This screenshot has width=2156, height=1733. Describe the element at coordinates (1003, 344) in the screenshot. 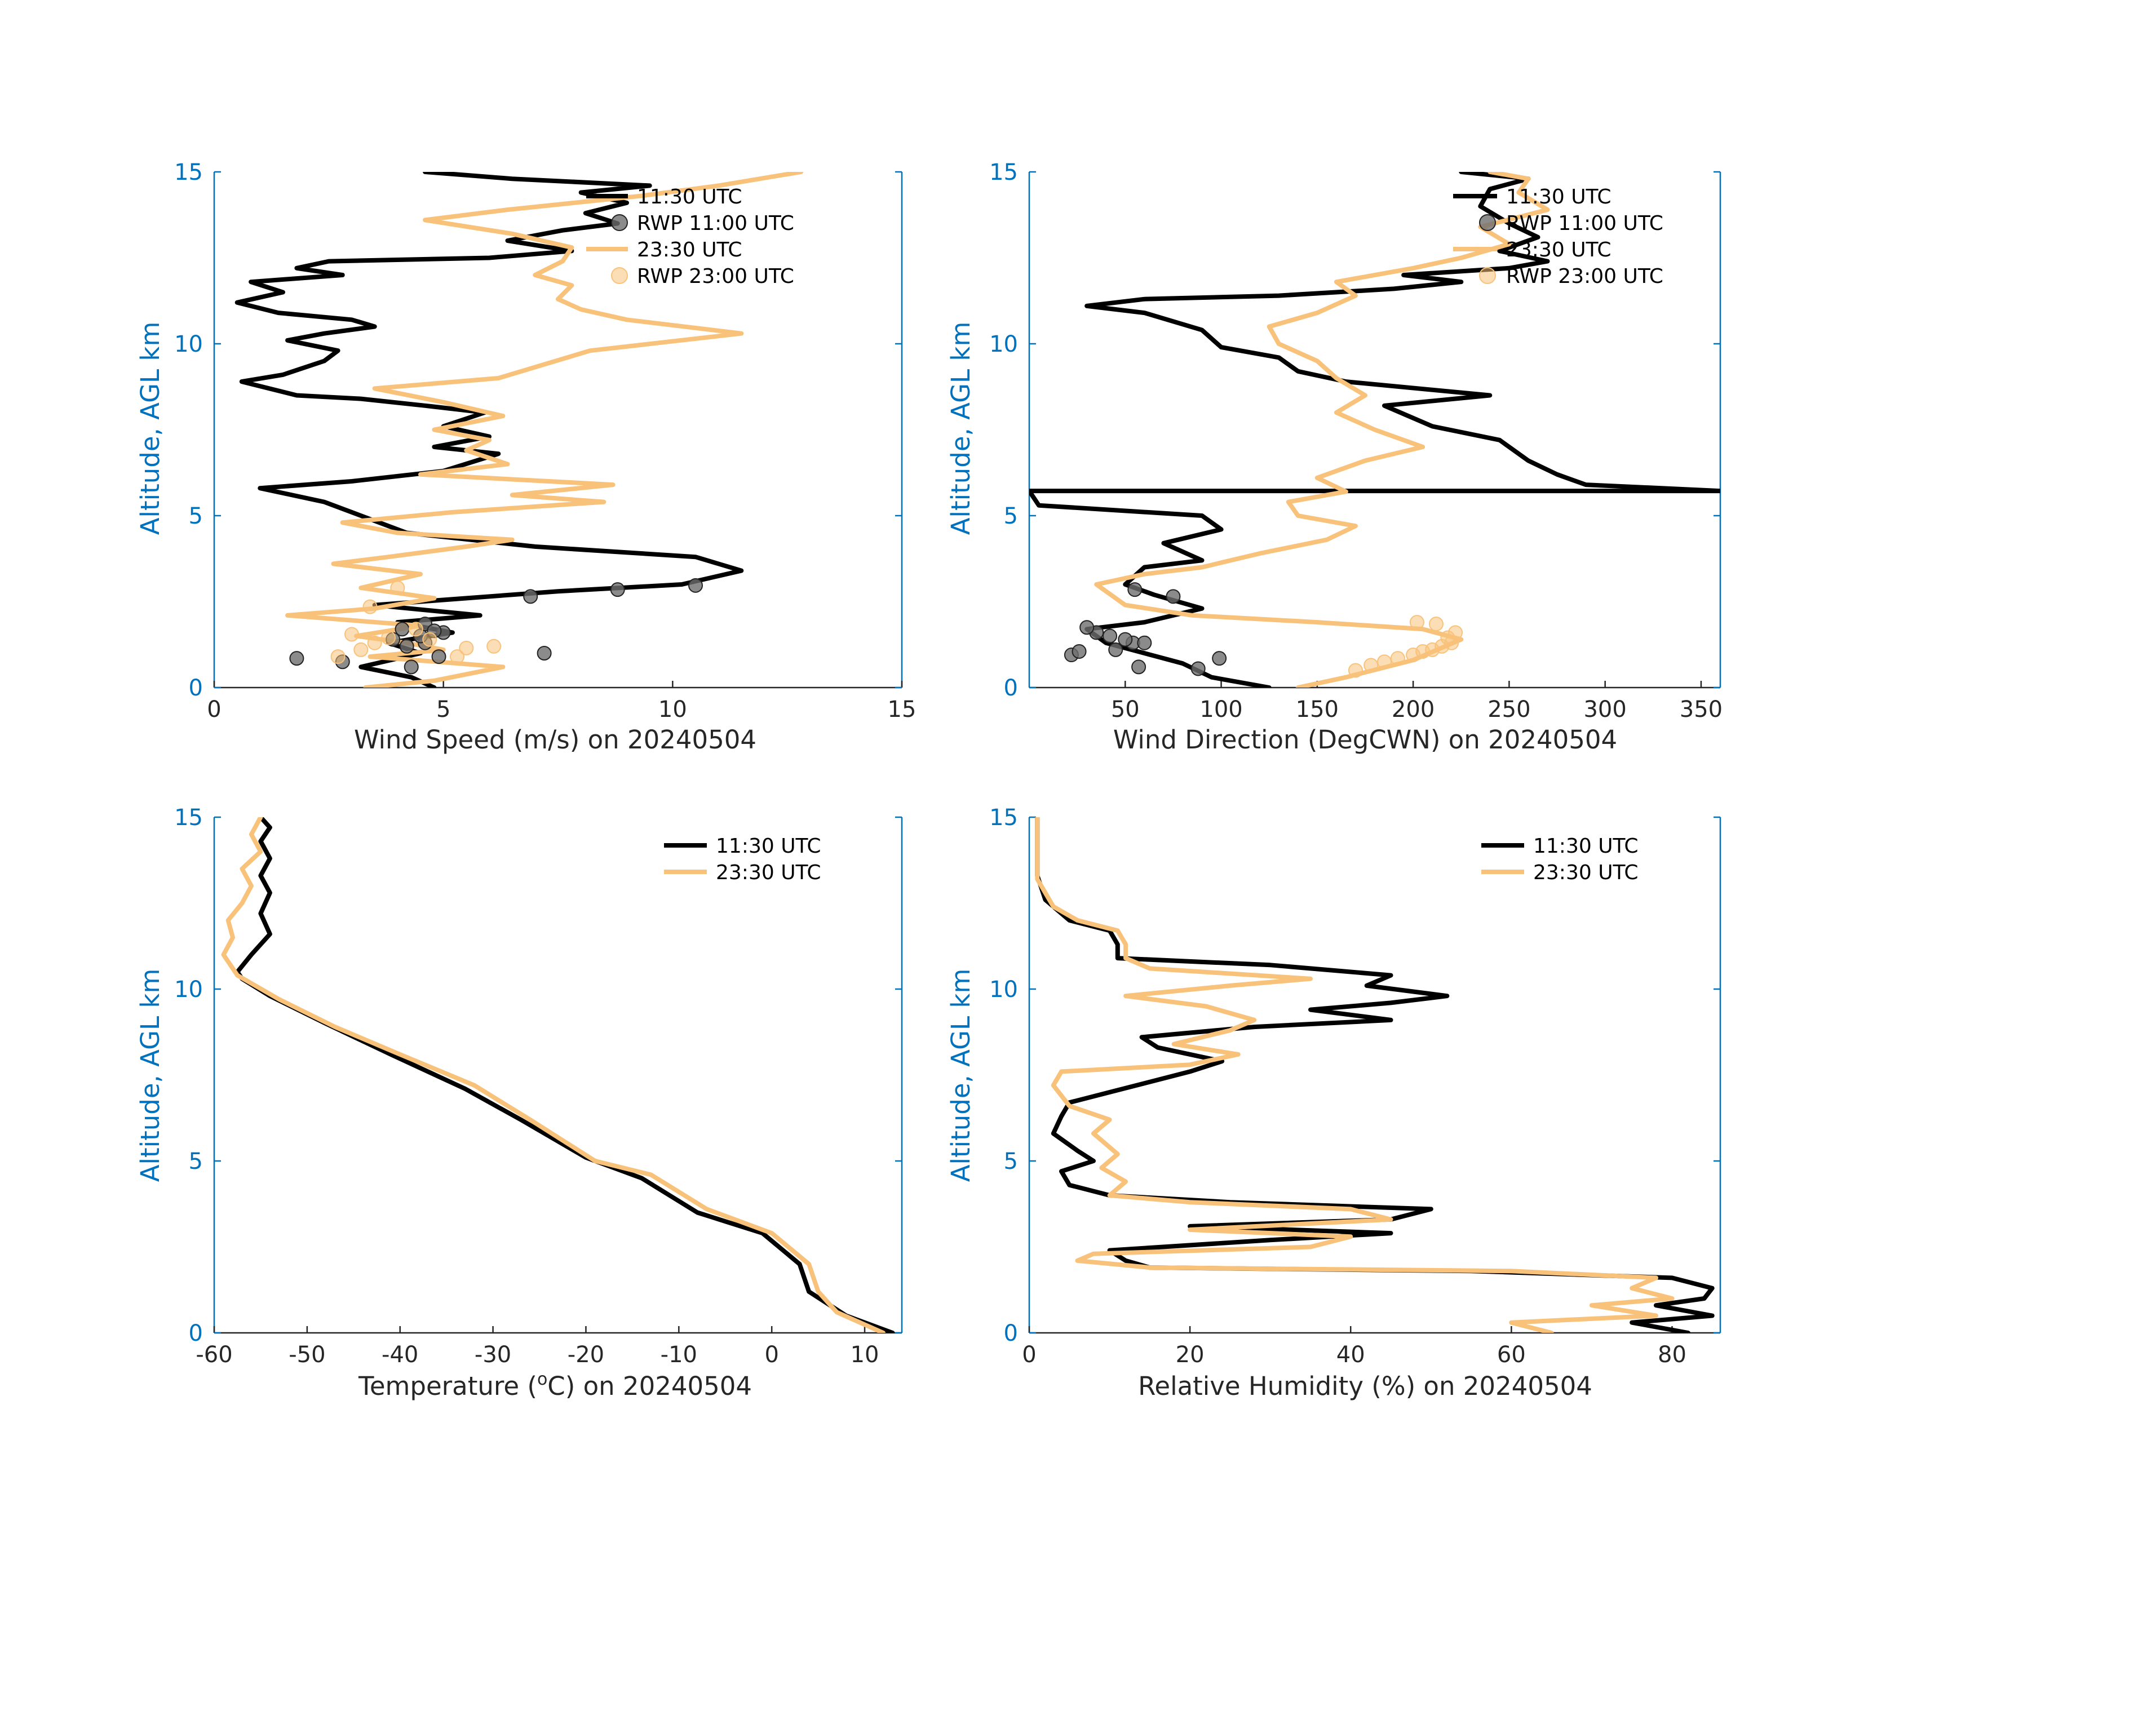

I see `wind-direction-ytick-label: 10` at that location.